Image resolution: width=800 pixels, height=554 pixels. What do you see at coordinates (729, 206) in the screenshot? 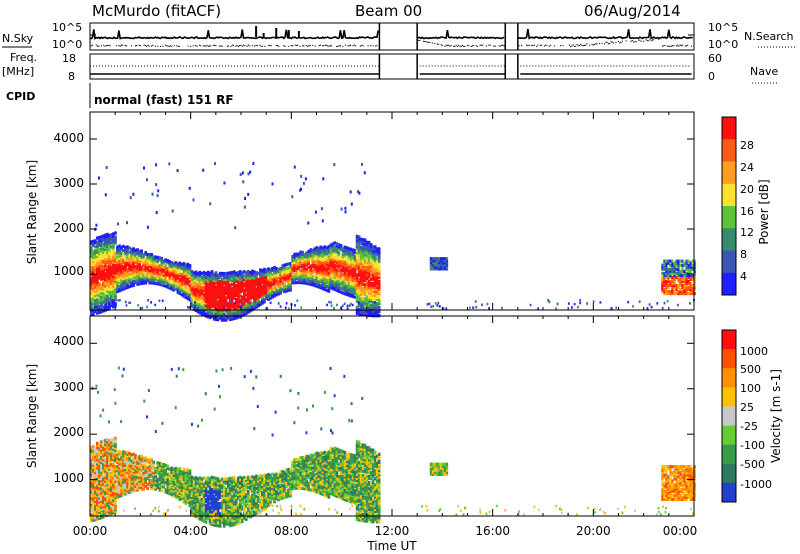
I see `power-colorbar` at bounding box center [729, 206].